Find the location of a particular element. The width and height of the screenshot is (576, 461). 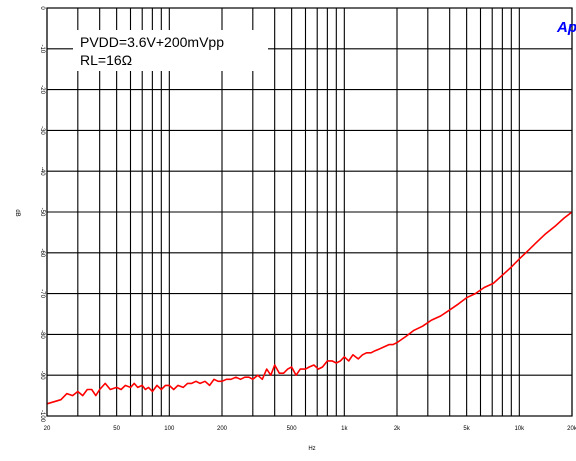

y-tick-label: -70 is located at coordinates (42, 293).